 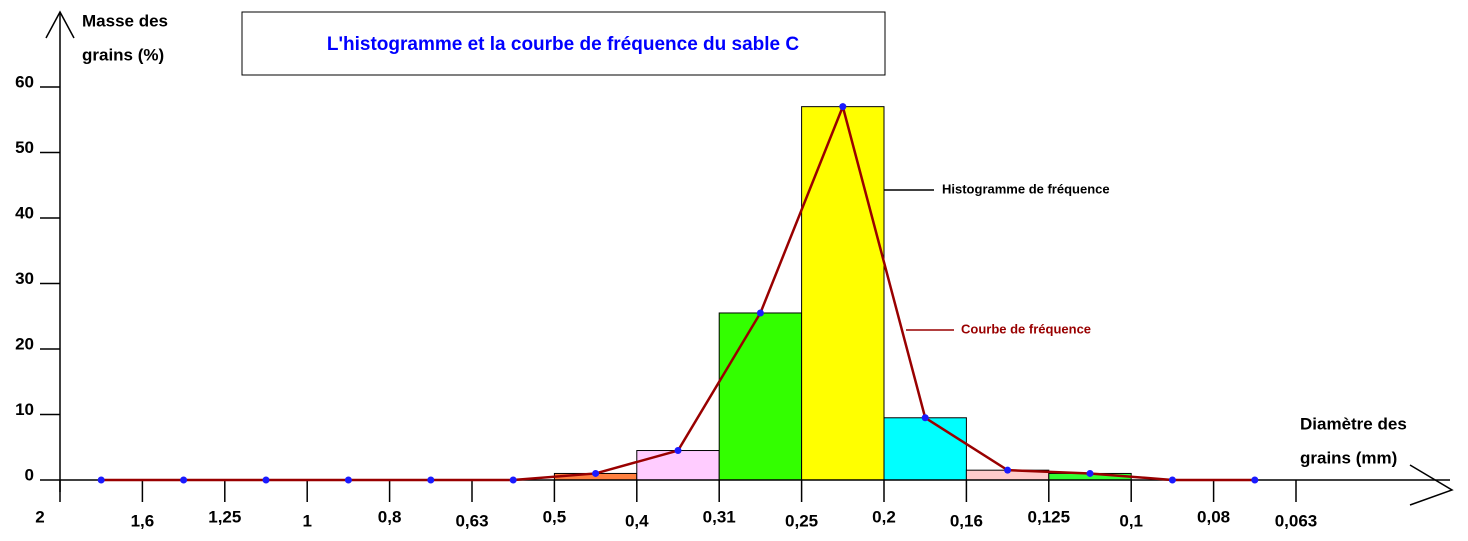 What do you see at coordinates (123, 54) in the screenshot?
I see `y-axis-label: grains (%)` at bounding box center [123, 54].